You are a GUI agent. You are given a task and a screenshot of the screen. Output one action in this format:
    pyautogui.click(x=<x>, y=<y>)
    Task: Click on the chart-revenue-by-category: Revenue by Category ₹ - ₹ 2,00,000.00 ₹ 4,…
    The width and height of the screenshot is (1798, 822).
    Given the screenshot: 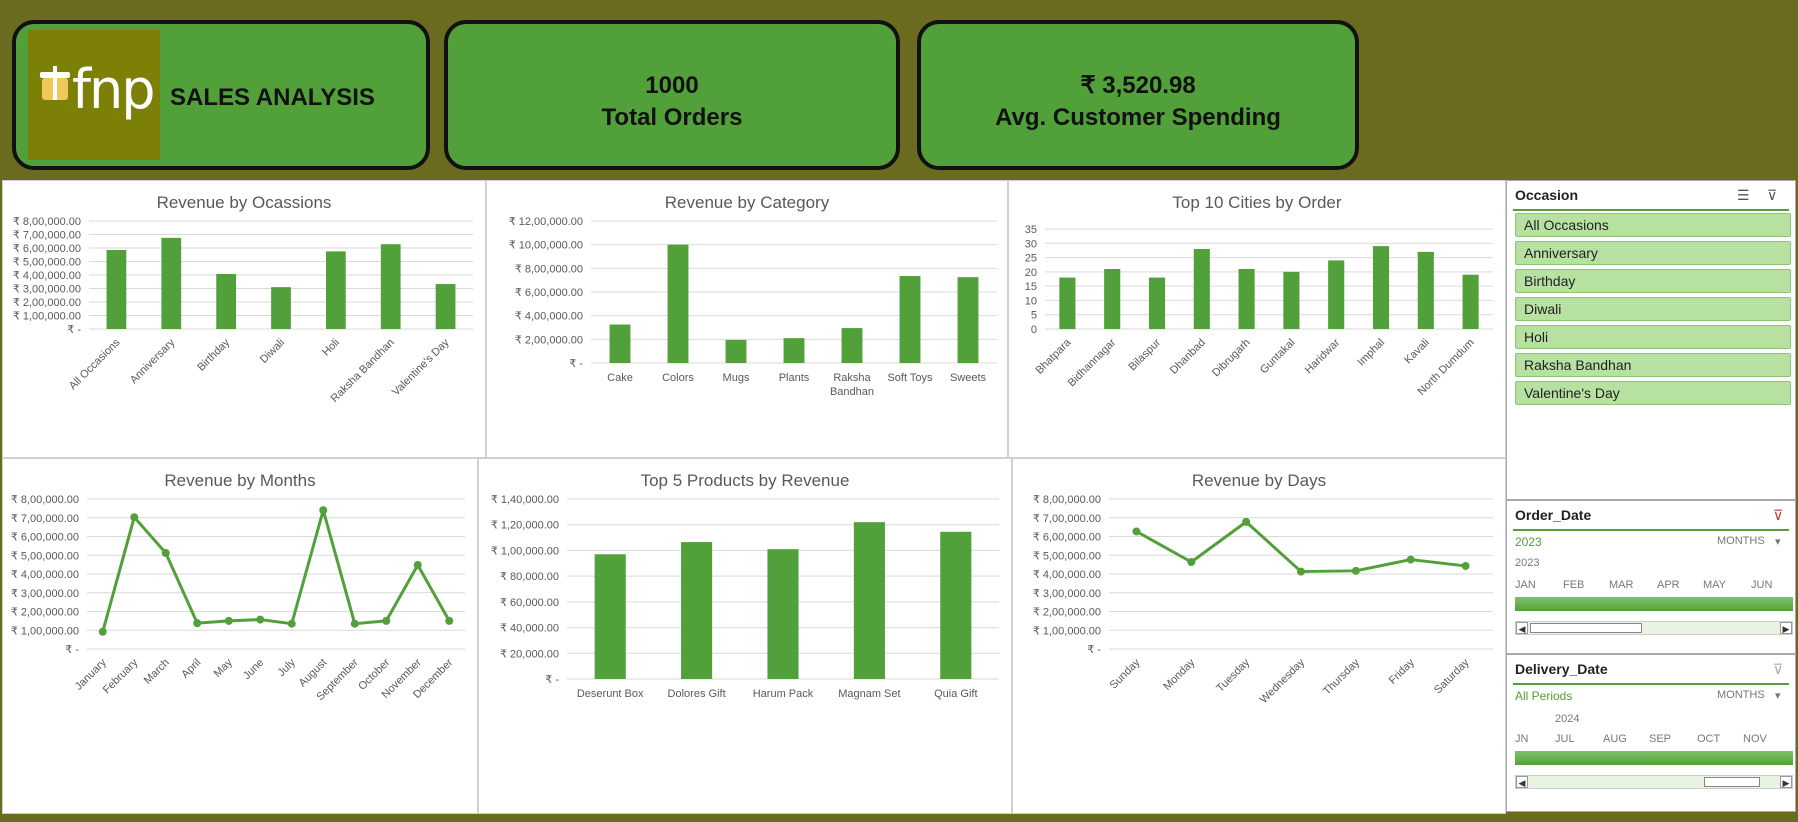 What is the action you would take?
    pyautogui.click(x=747, y=319)
    